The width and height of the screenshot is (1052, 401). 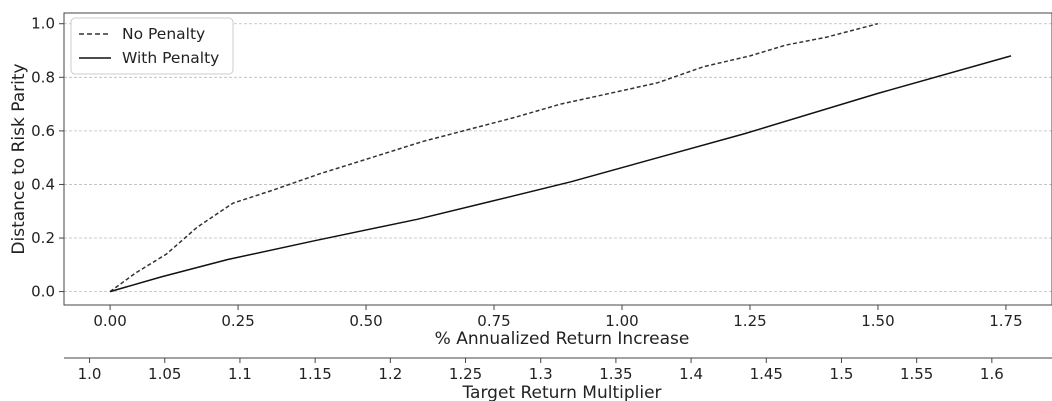 What do you see at coordinates (47, 158) in the screenshot?
I see `y-axis: 0.0 0.2 0.4 0.6 0.8 1.0` at bounding box center [47, 158].